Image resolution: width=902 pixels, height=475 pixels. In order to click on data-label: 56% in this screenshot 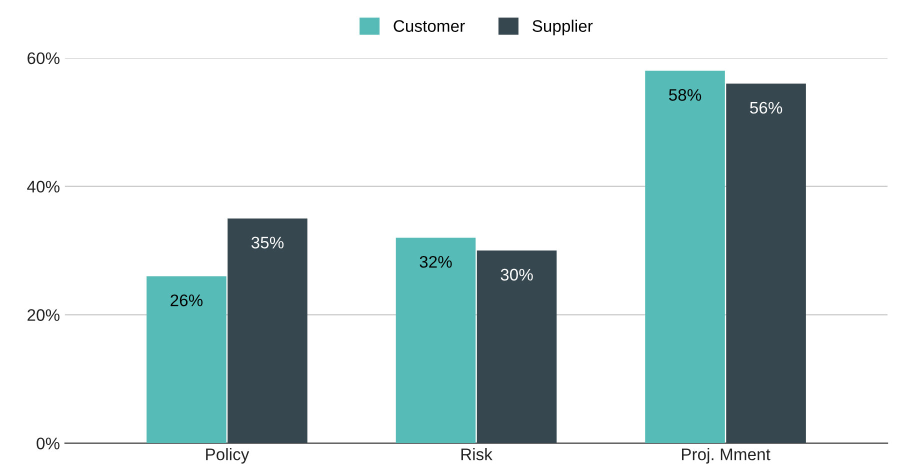, I will do `click(766, 108)`.